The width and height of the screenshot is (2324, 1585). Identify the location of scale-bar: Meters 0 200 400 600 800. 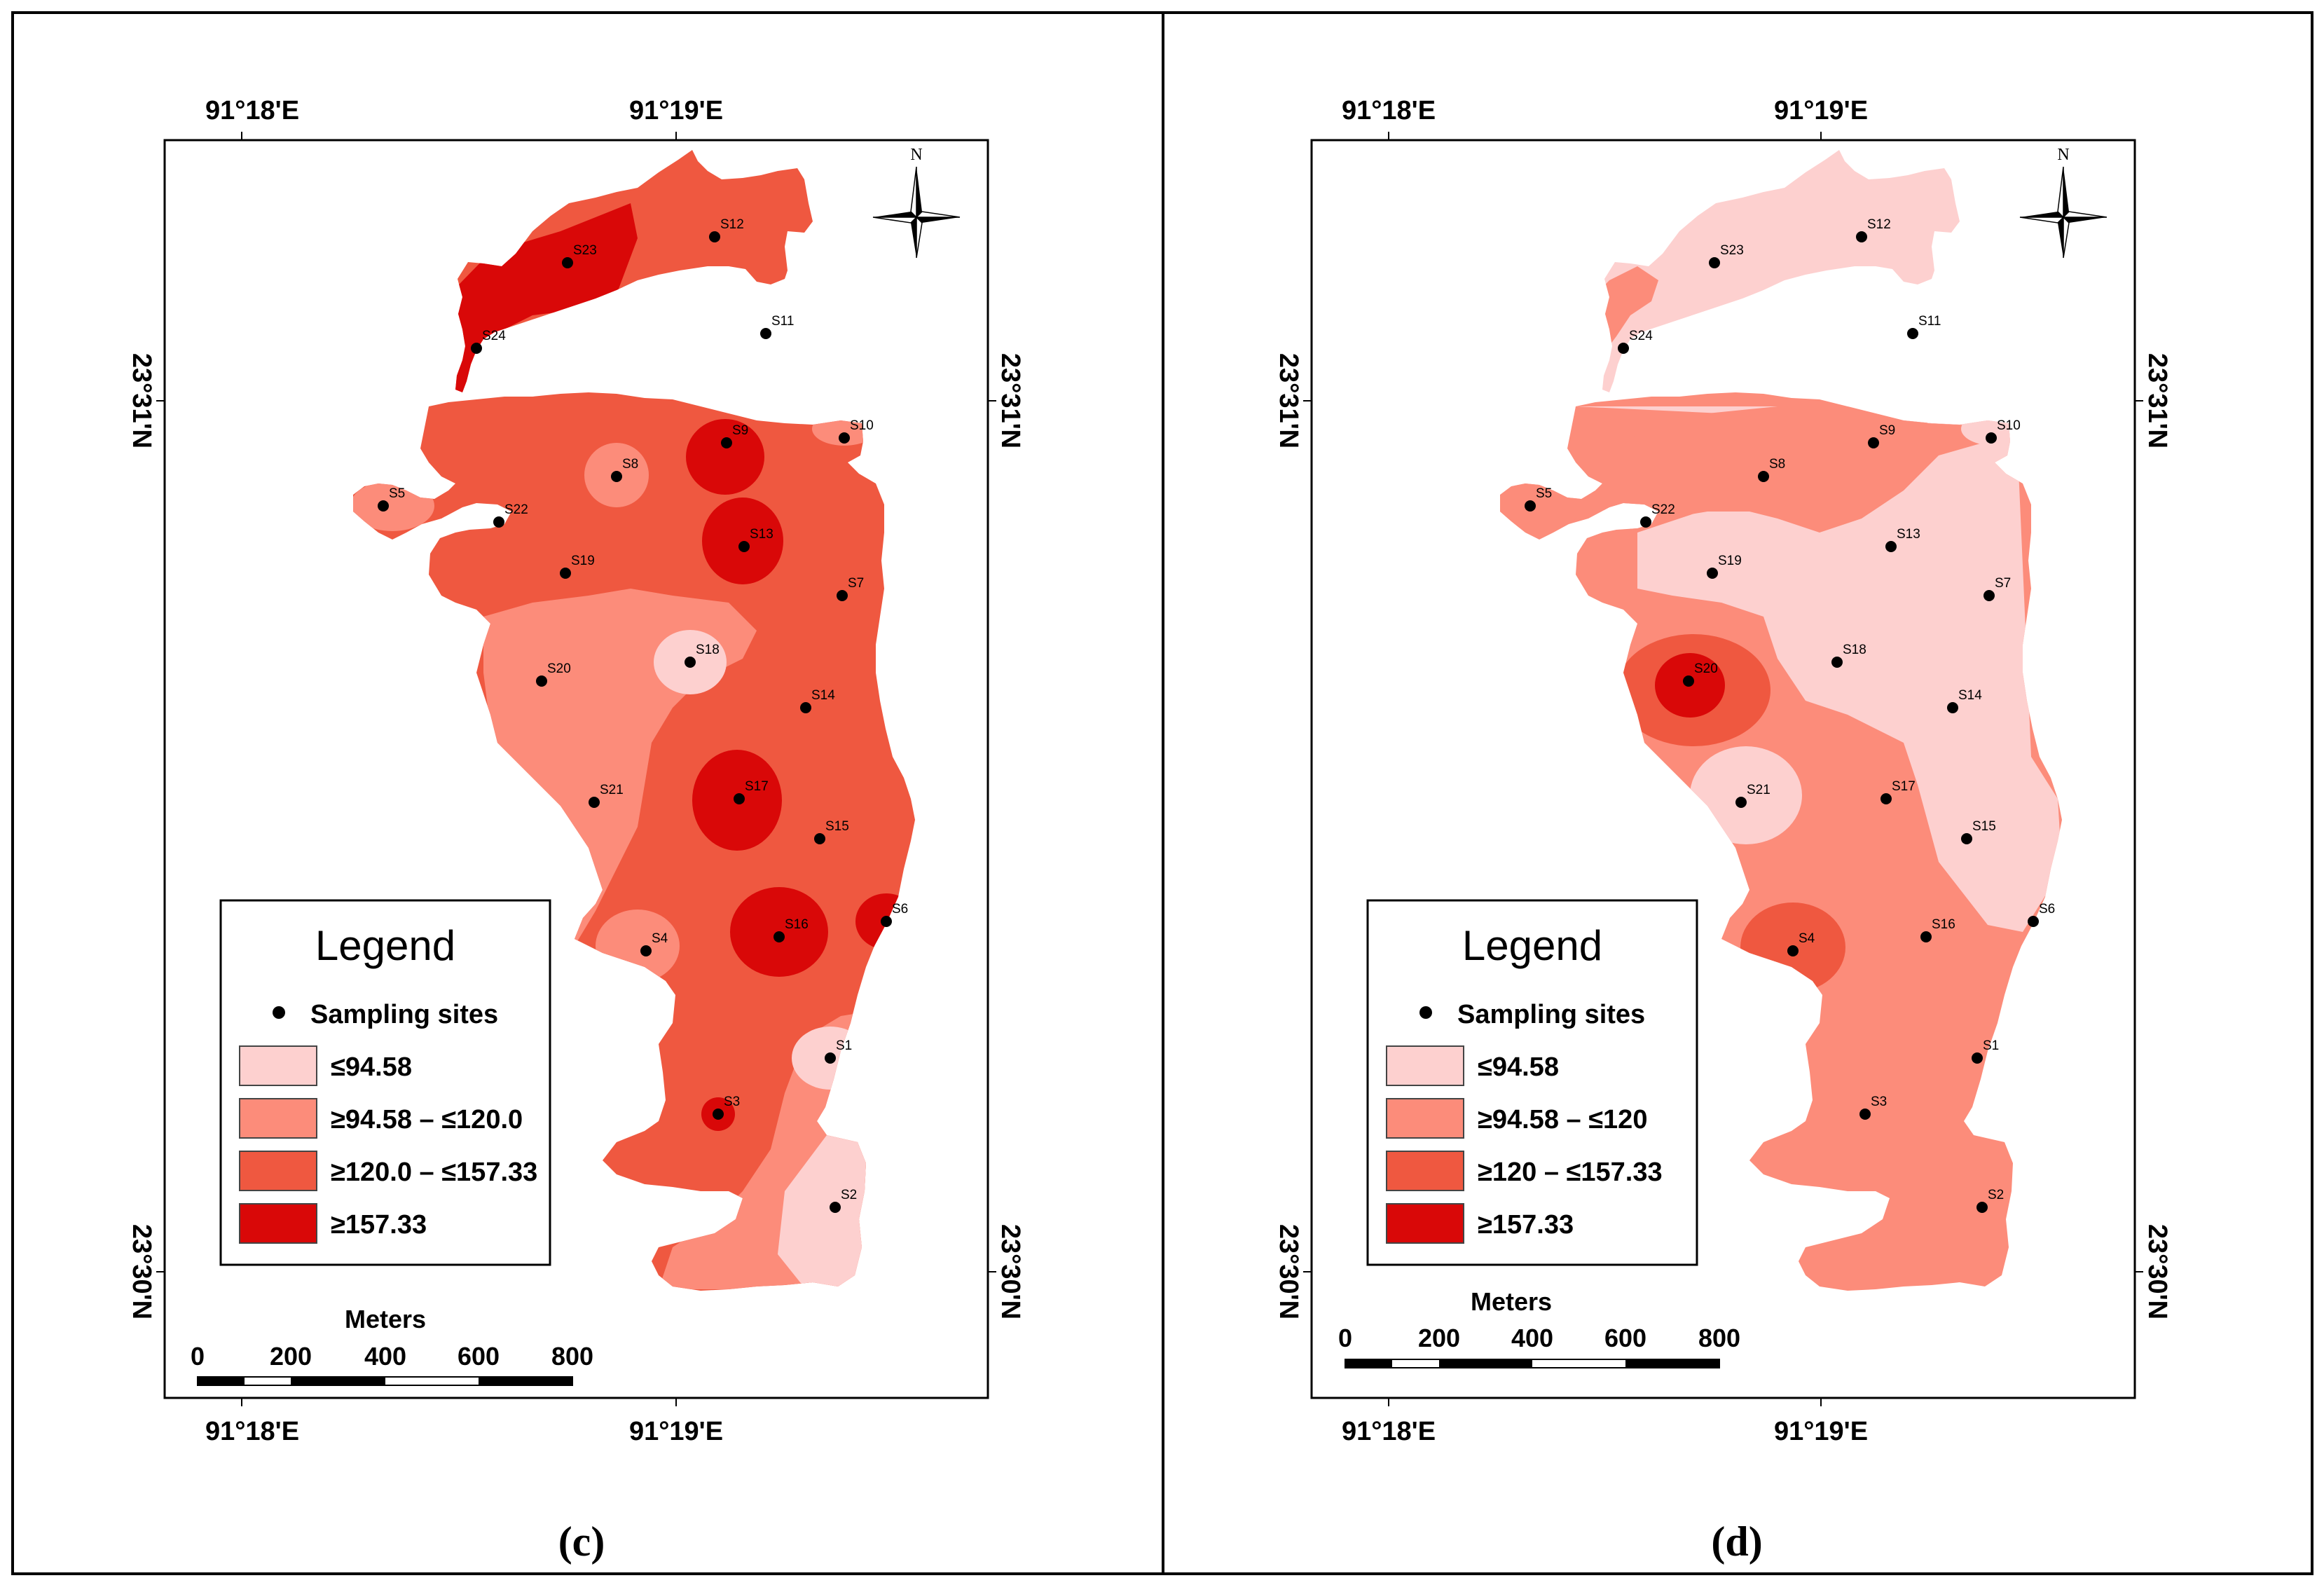
(1539, 1327).